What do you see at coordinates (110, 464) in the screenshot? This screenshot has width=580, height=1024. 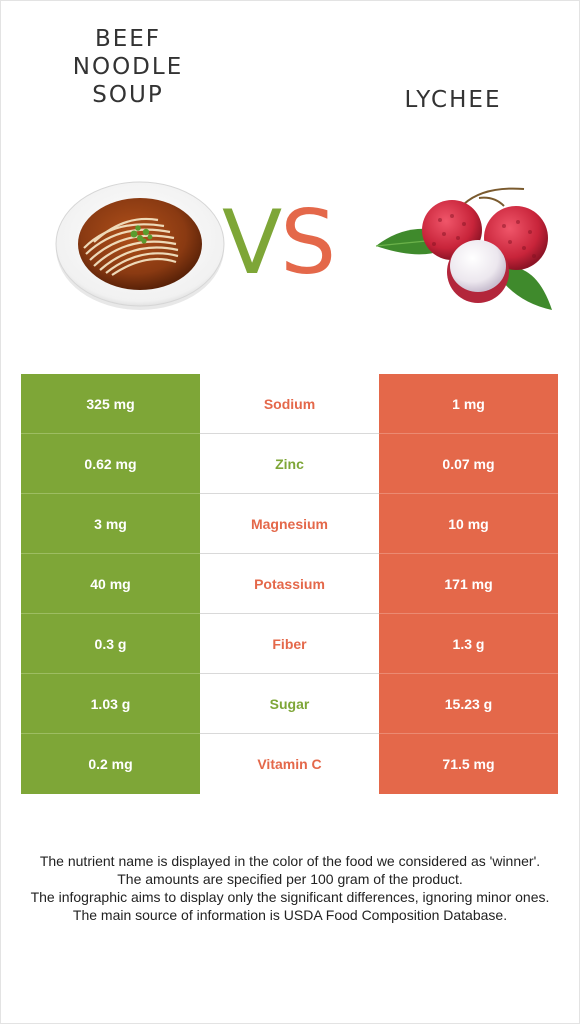 I see `left-value-cell: 0.62 mg` at bounding box center [110, 464].